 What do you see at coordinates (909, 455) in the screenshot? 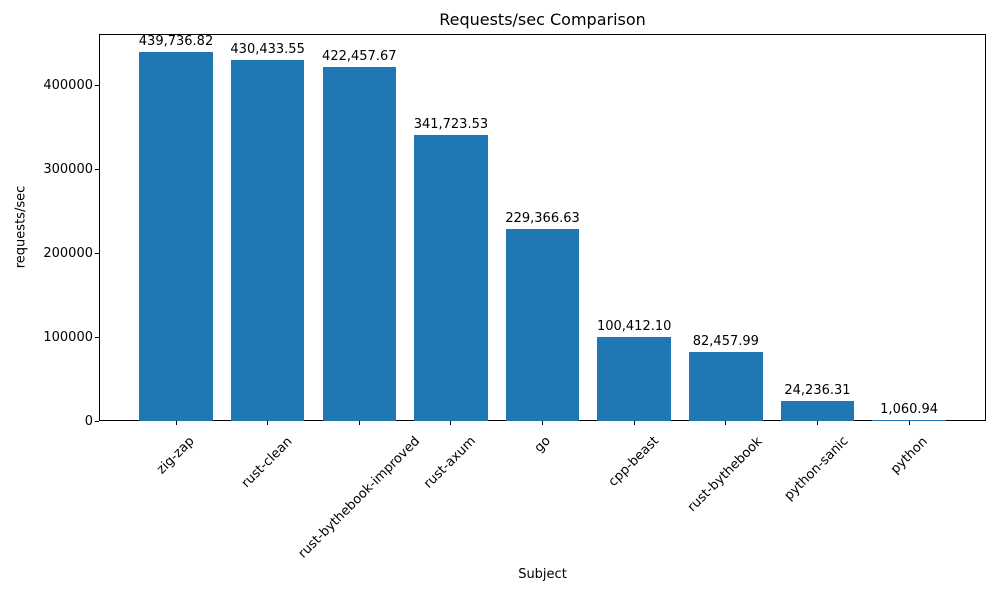
I see `x-tick-label: python` at bounding box center [909, 455].